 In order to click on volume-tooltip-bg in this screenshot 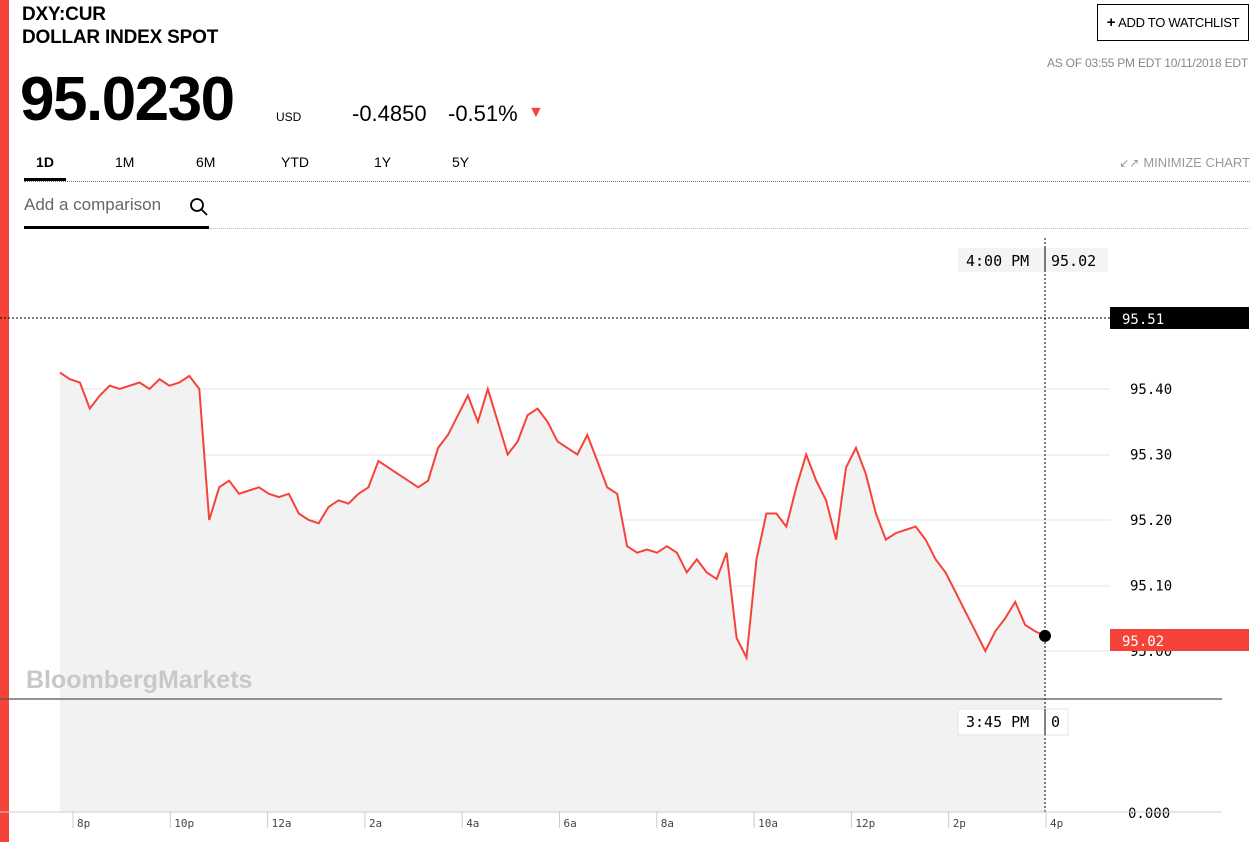, I will do `click(1013, 722)`.